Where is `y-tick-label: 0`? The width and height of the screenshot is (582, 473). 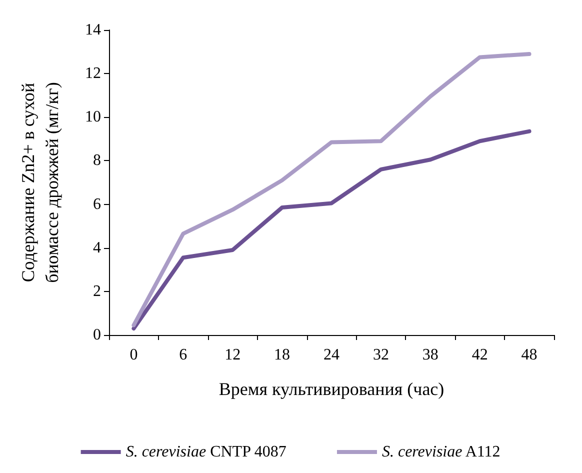 y-tick-label: 0 is located at coordinates (97, 335).